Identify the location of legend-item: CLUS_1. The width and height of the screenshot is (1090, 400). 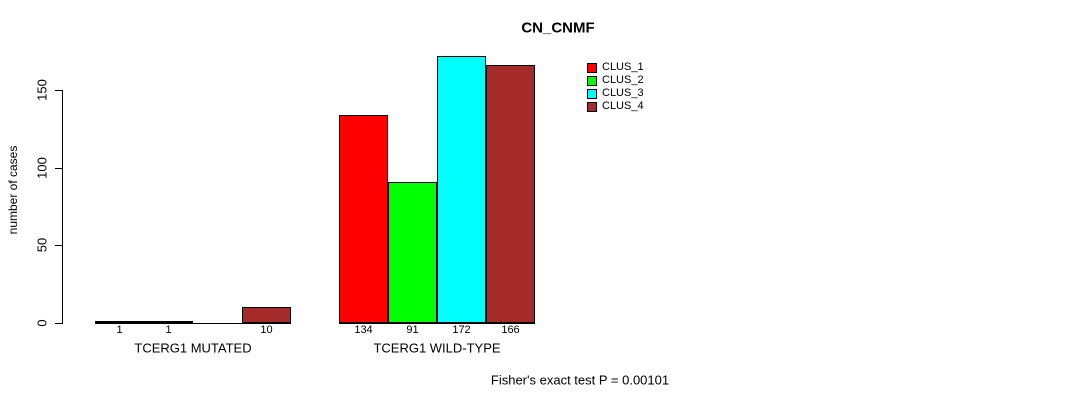
(615, 67).